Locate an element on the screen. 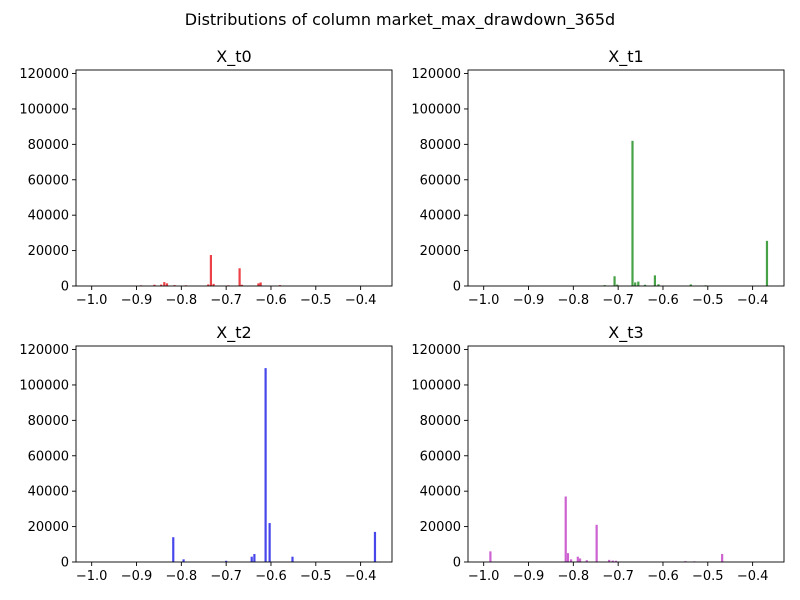 The image size is (800, 600). subplot-title: X_t1 is located at coordinates (625, 57).